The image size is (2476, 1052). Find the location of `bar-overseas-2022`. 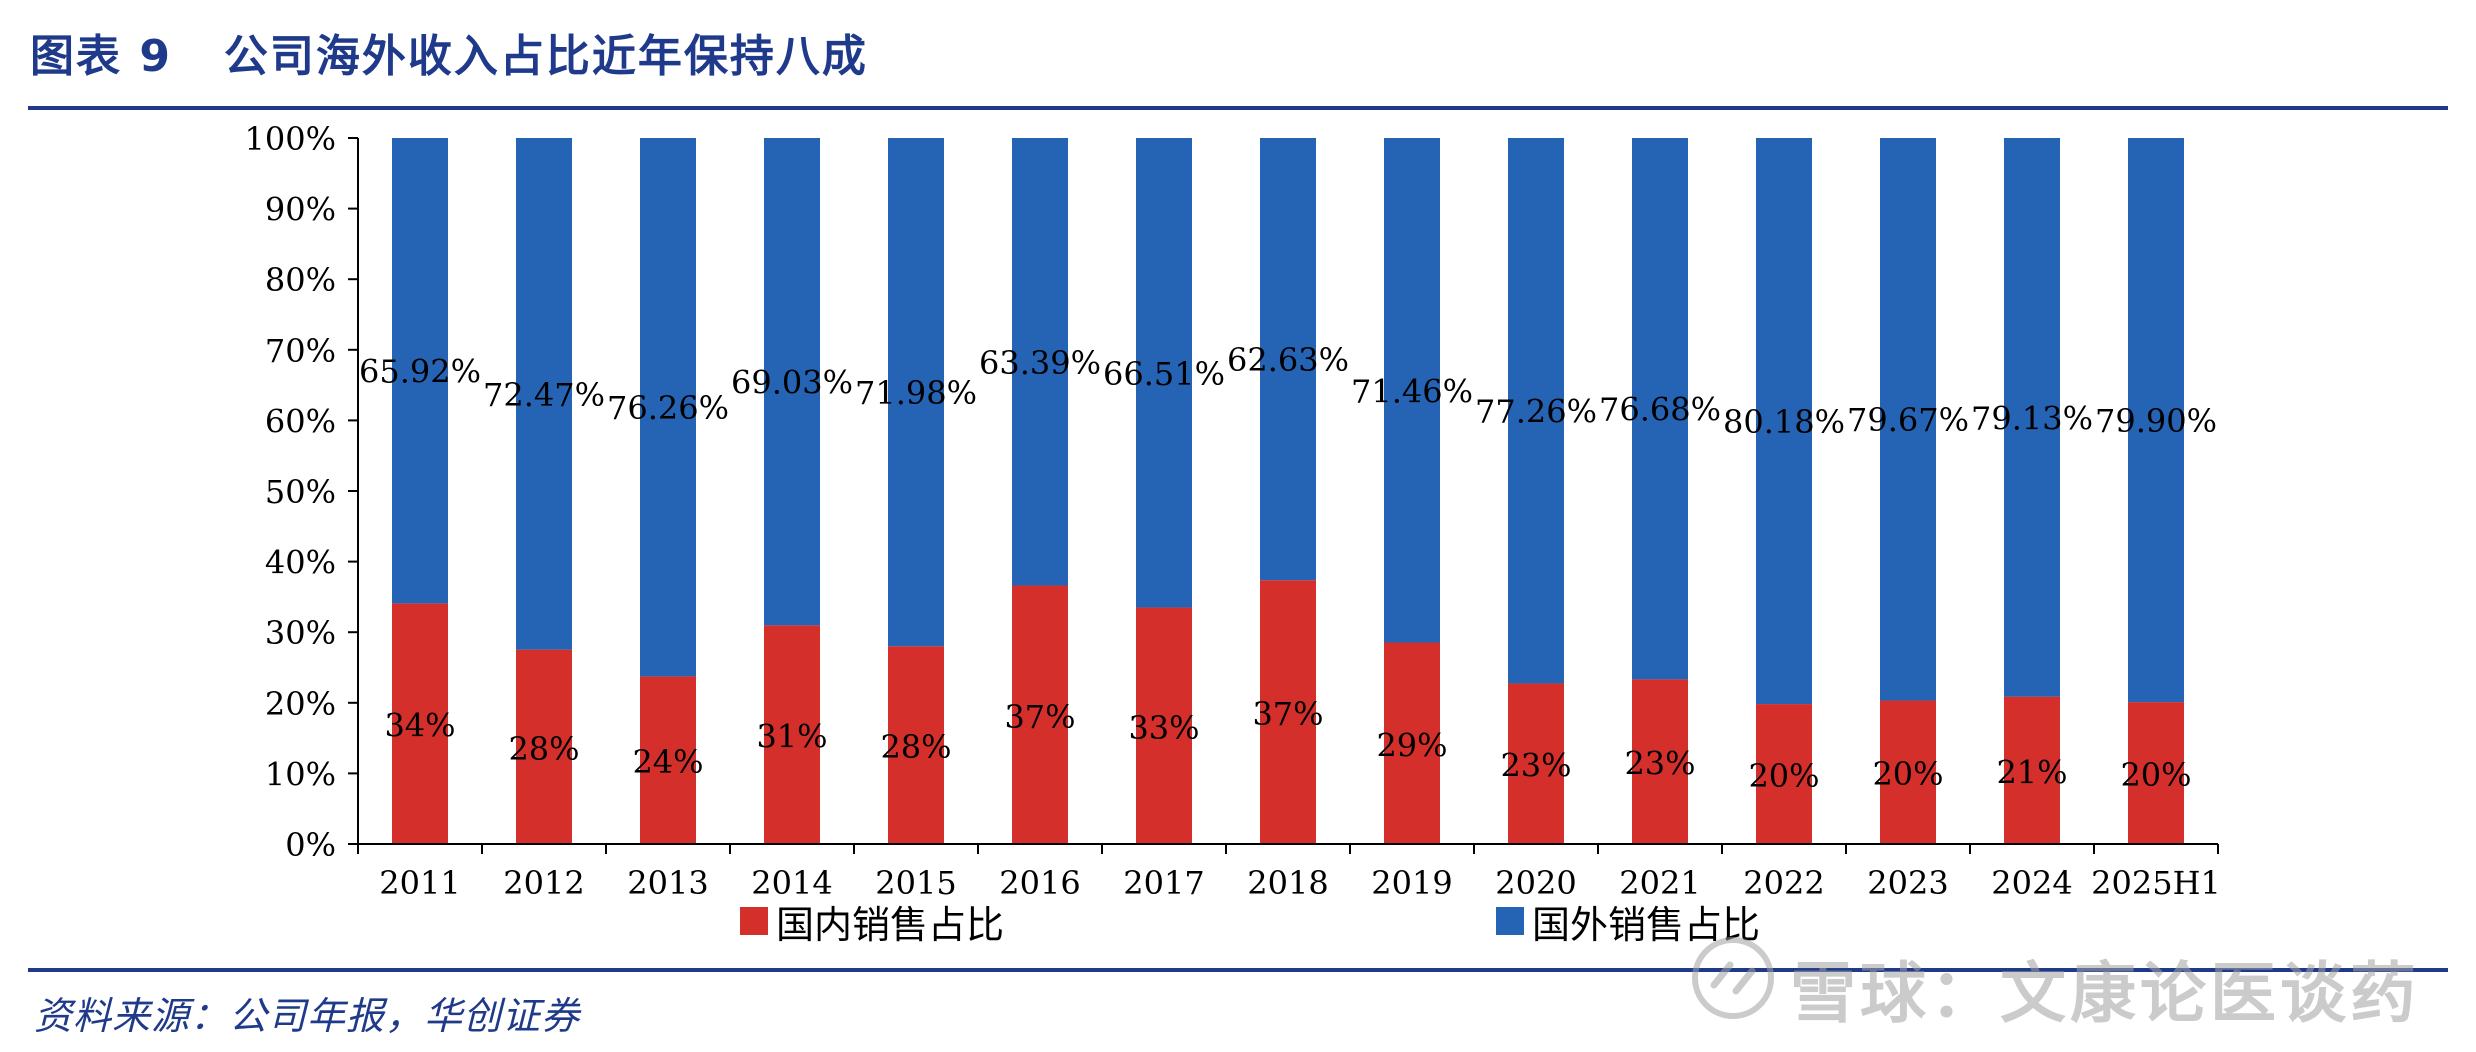

bar-overseas-2022 is located at coordinates (1784, 421).